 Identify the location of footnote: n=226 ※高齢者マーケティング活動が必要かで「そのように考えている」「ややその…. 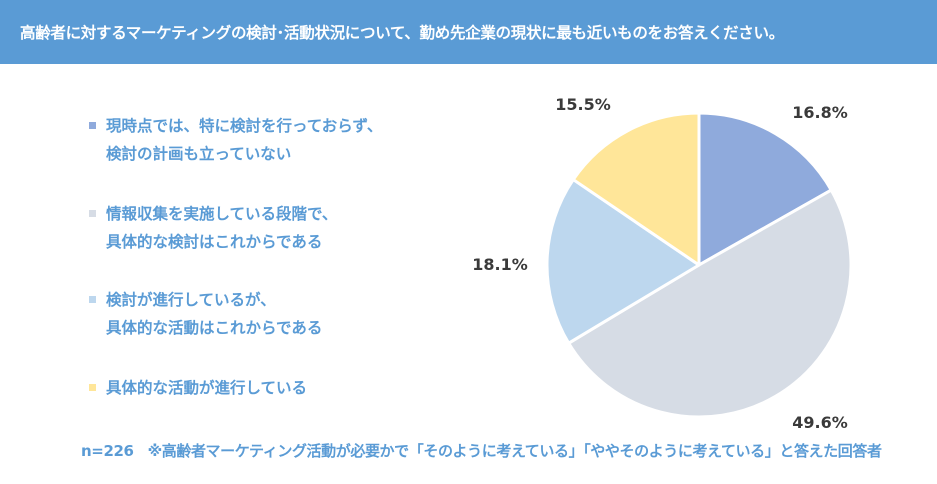
(481, 450).